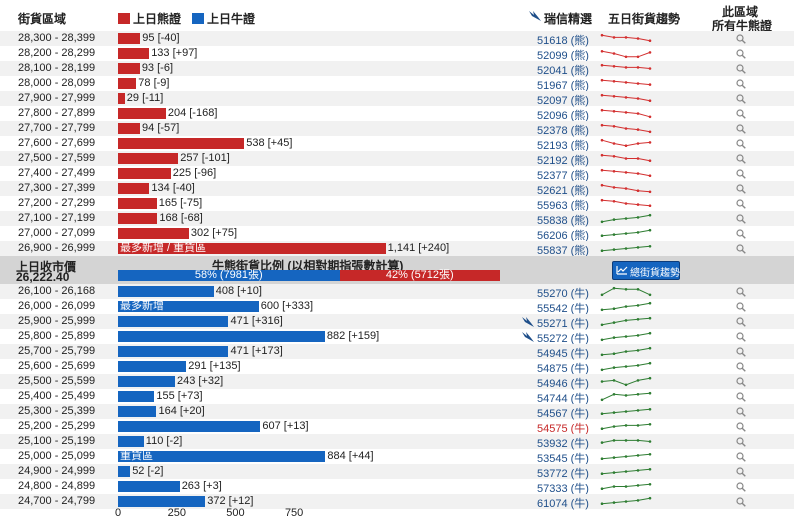 The height and width of the screenshot is (519, 794). I want to click on warrant-code: 61074 (牛), so click(563, 504).